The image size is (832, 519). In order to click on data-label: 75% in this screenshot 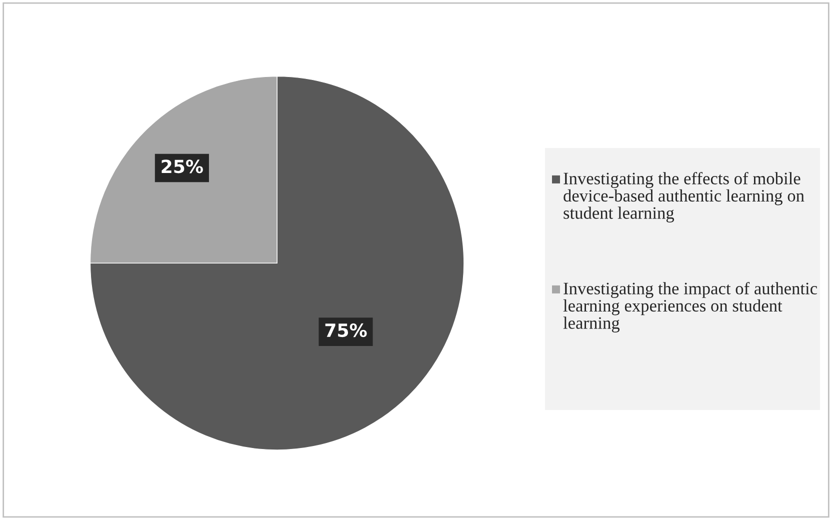, I will do `click(346, 330)`.